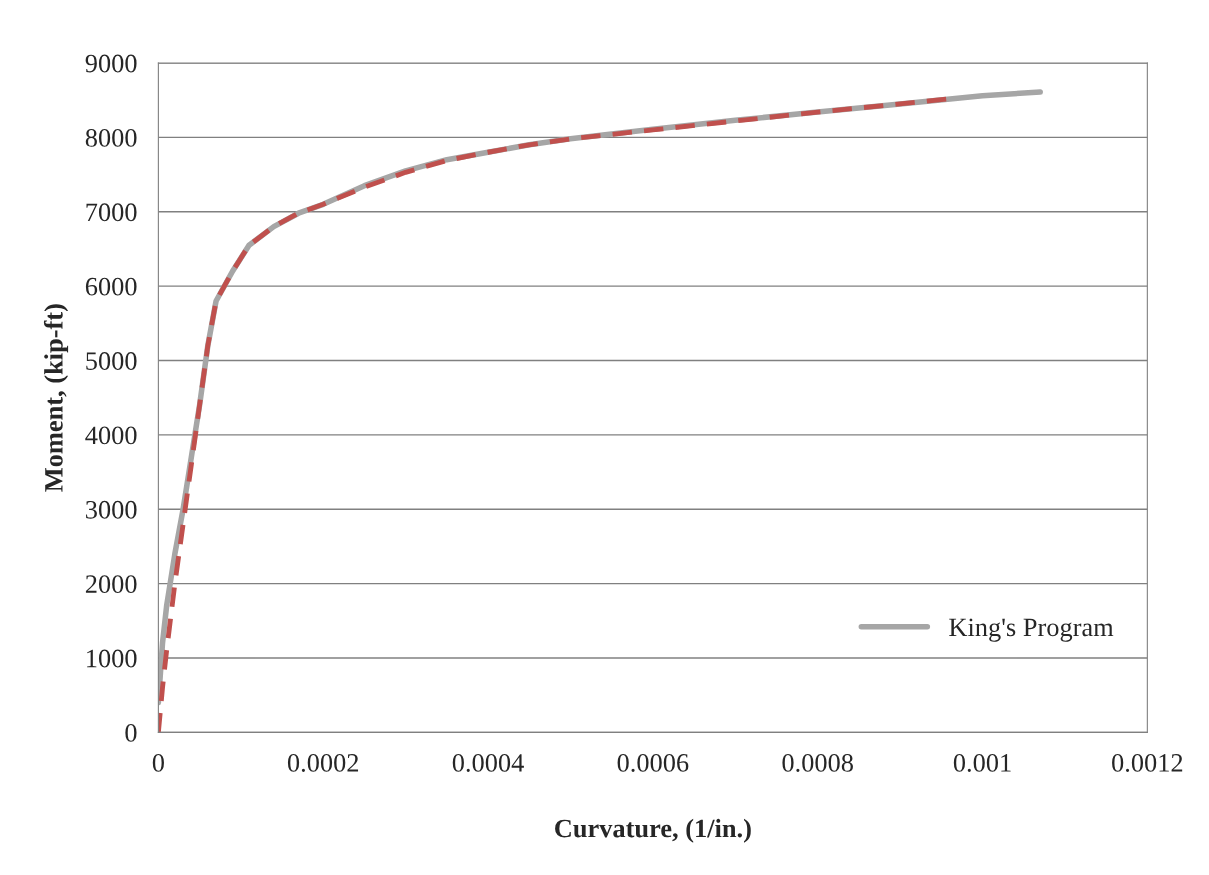 This screenshot has height=875, width=1209. What do you see at coordinates (158, 762) in the screenshot?
I see `x-tick-label: 0` at bounding box center [158, 762].